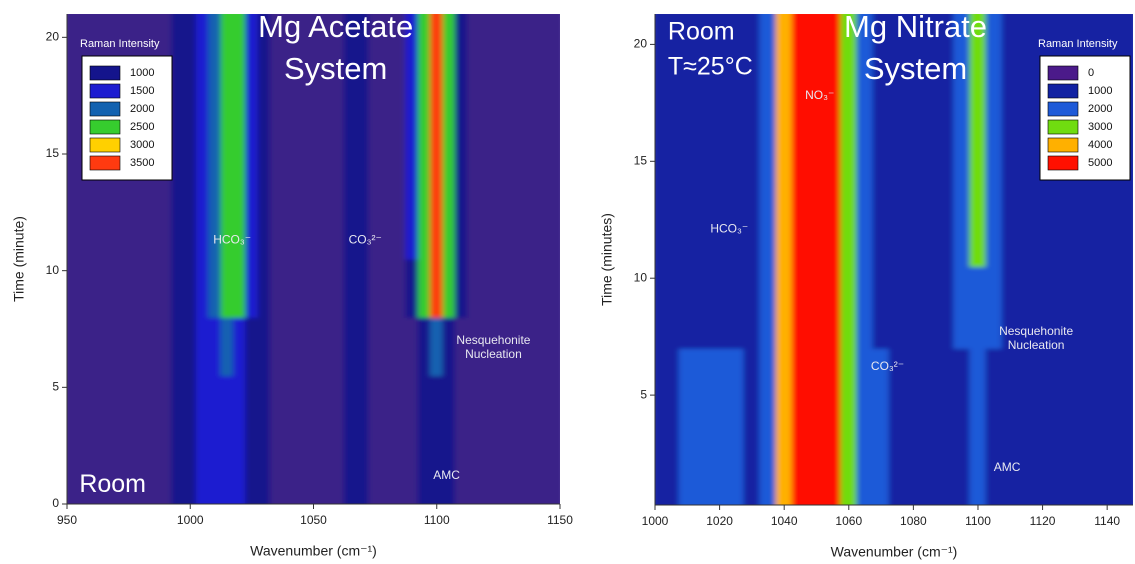 This screenshot has width=1135, height=564. What do you see at coordinates (1100, 109) in the screenshot?
I see `legend-label: 2000` at bounding box center [1100, 109].